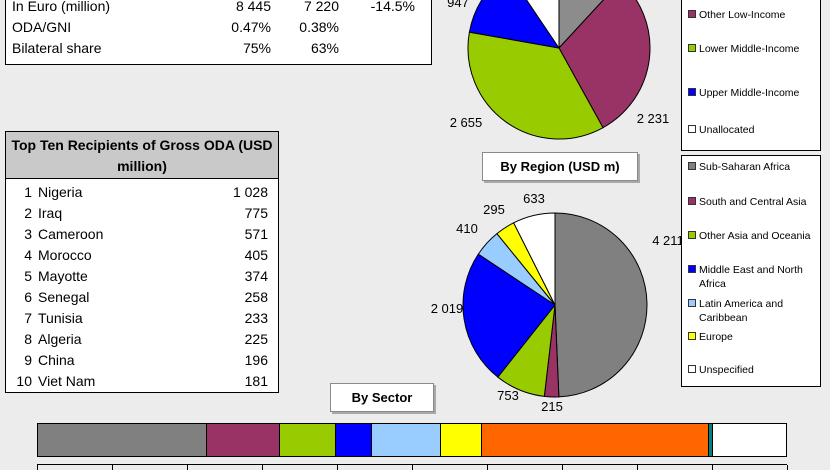 Image resolution: width=830 pixels, height=470 pixels. What do you see at coordinates (71, 234) in the screenshot?
I see `recipient-country: Cameroon` at bounding box center [71, 234].